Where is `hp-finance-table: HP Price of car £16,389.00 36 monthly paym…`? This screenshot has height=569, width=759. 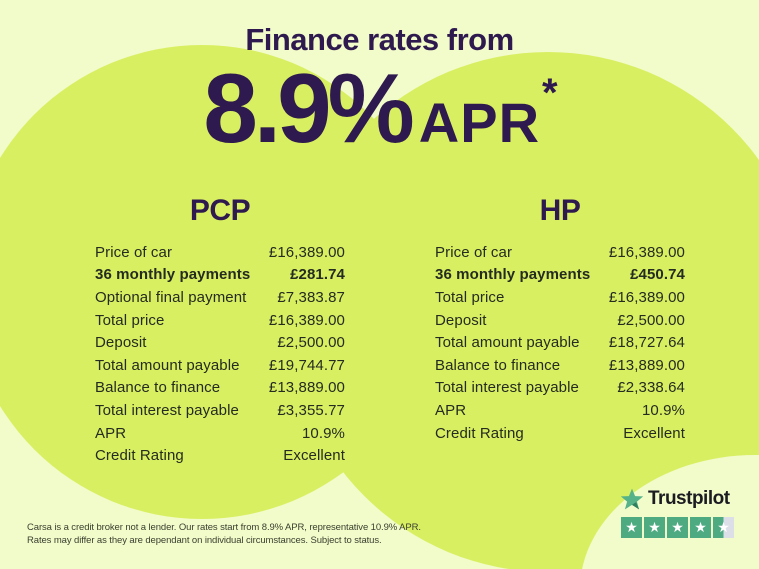
hp-finance-table: HP Price of car £16,389.00 36 monthly paym… is located at coordinates (560, 320).